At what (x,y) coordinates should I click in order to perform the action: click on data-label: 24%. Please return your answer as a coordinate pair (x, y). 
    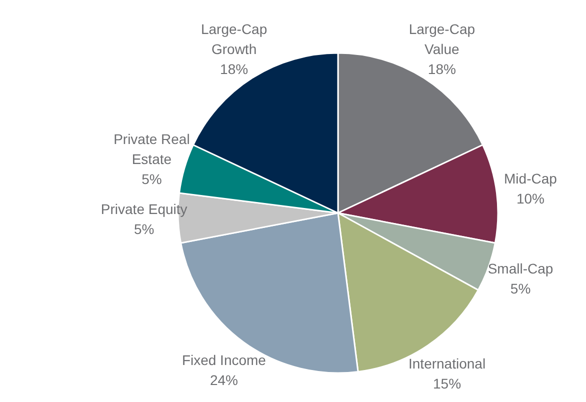
    Looking at the image, I should click on (224, 380).